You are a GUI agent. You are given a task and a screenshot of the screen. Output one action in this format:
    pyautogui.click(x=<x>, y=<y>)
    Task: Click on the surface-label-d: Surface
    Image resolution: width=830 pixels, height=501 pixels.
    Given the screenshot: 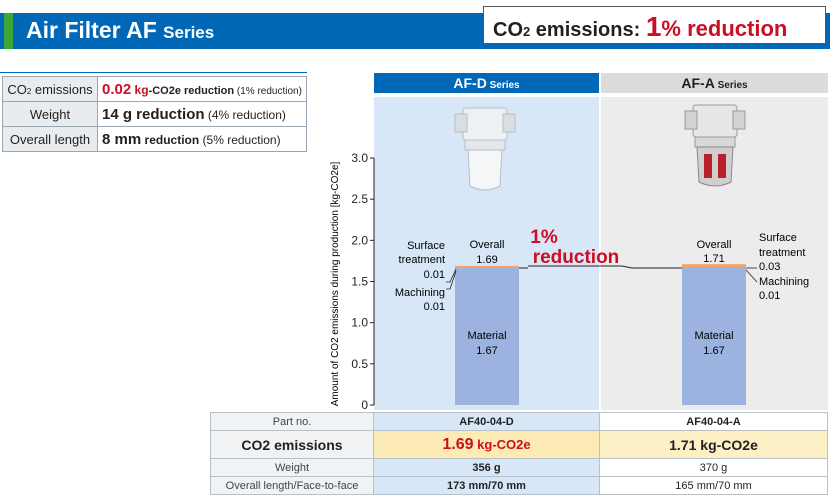 What is the action you would take?
    pyautogui.click(x=426, y=246)
    